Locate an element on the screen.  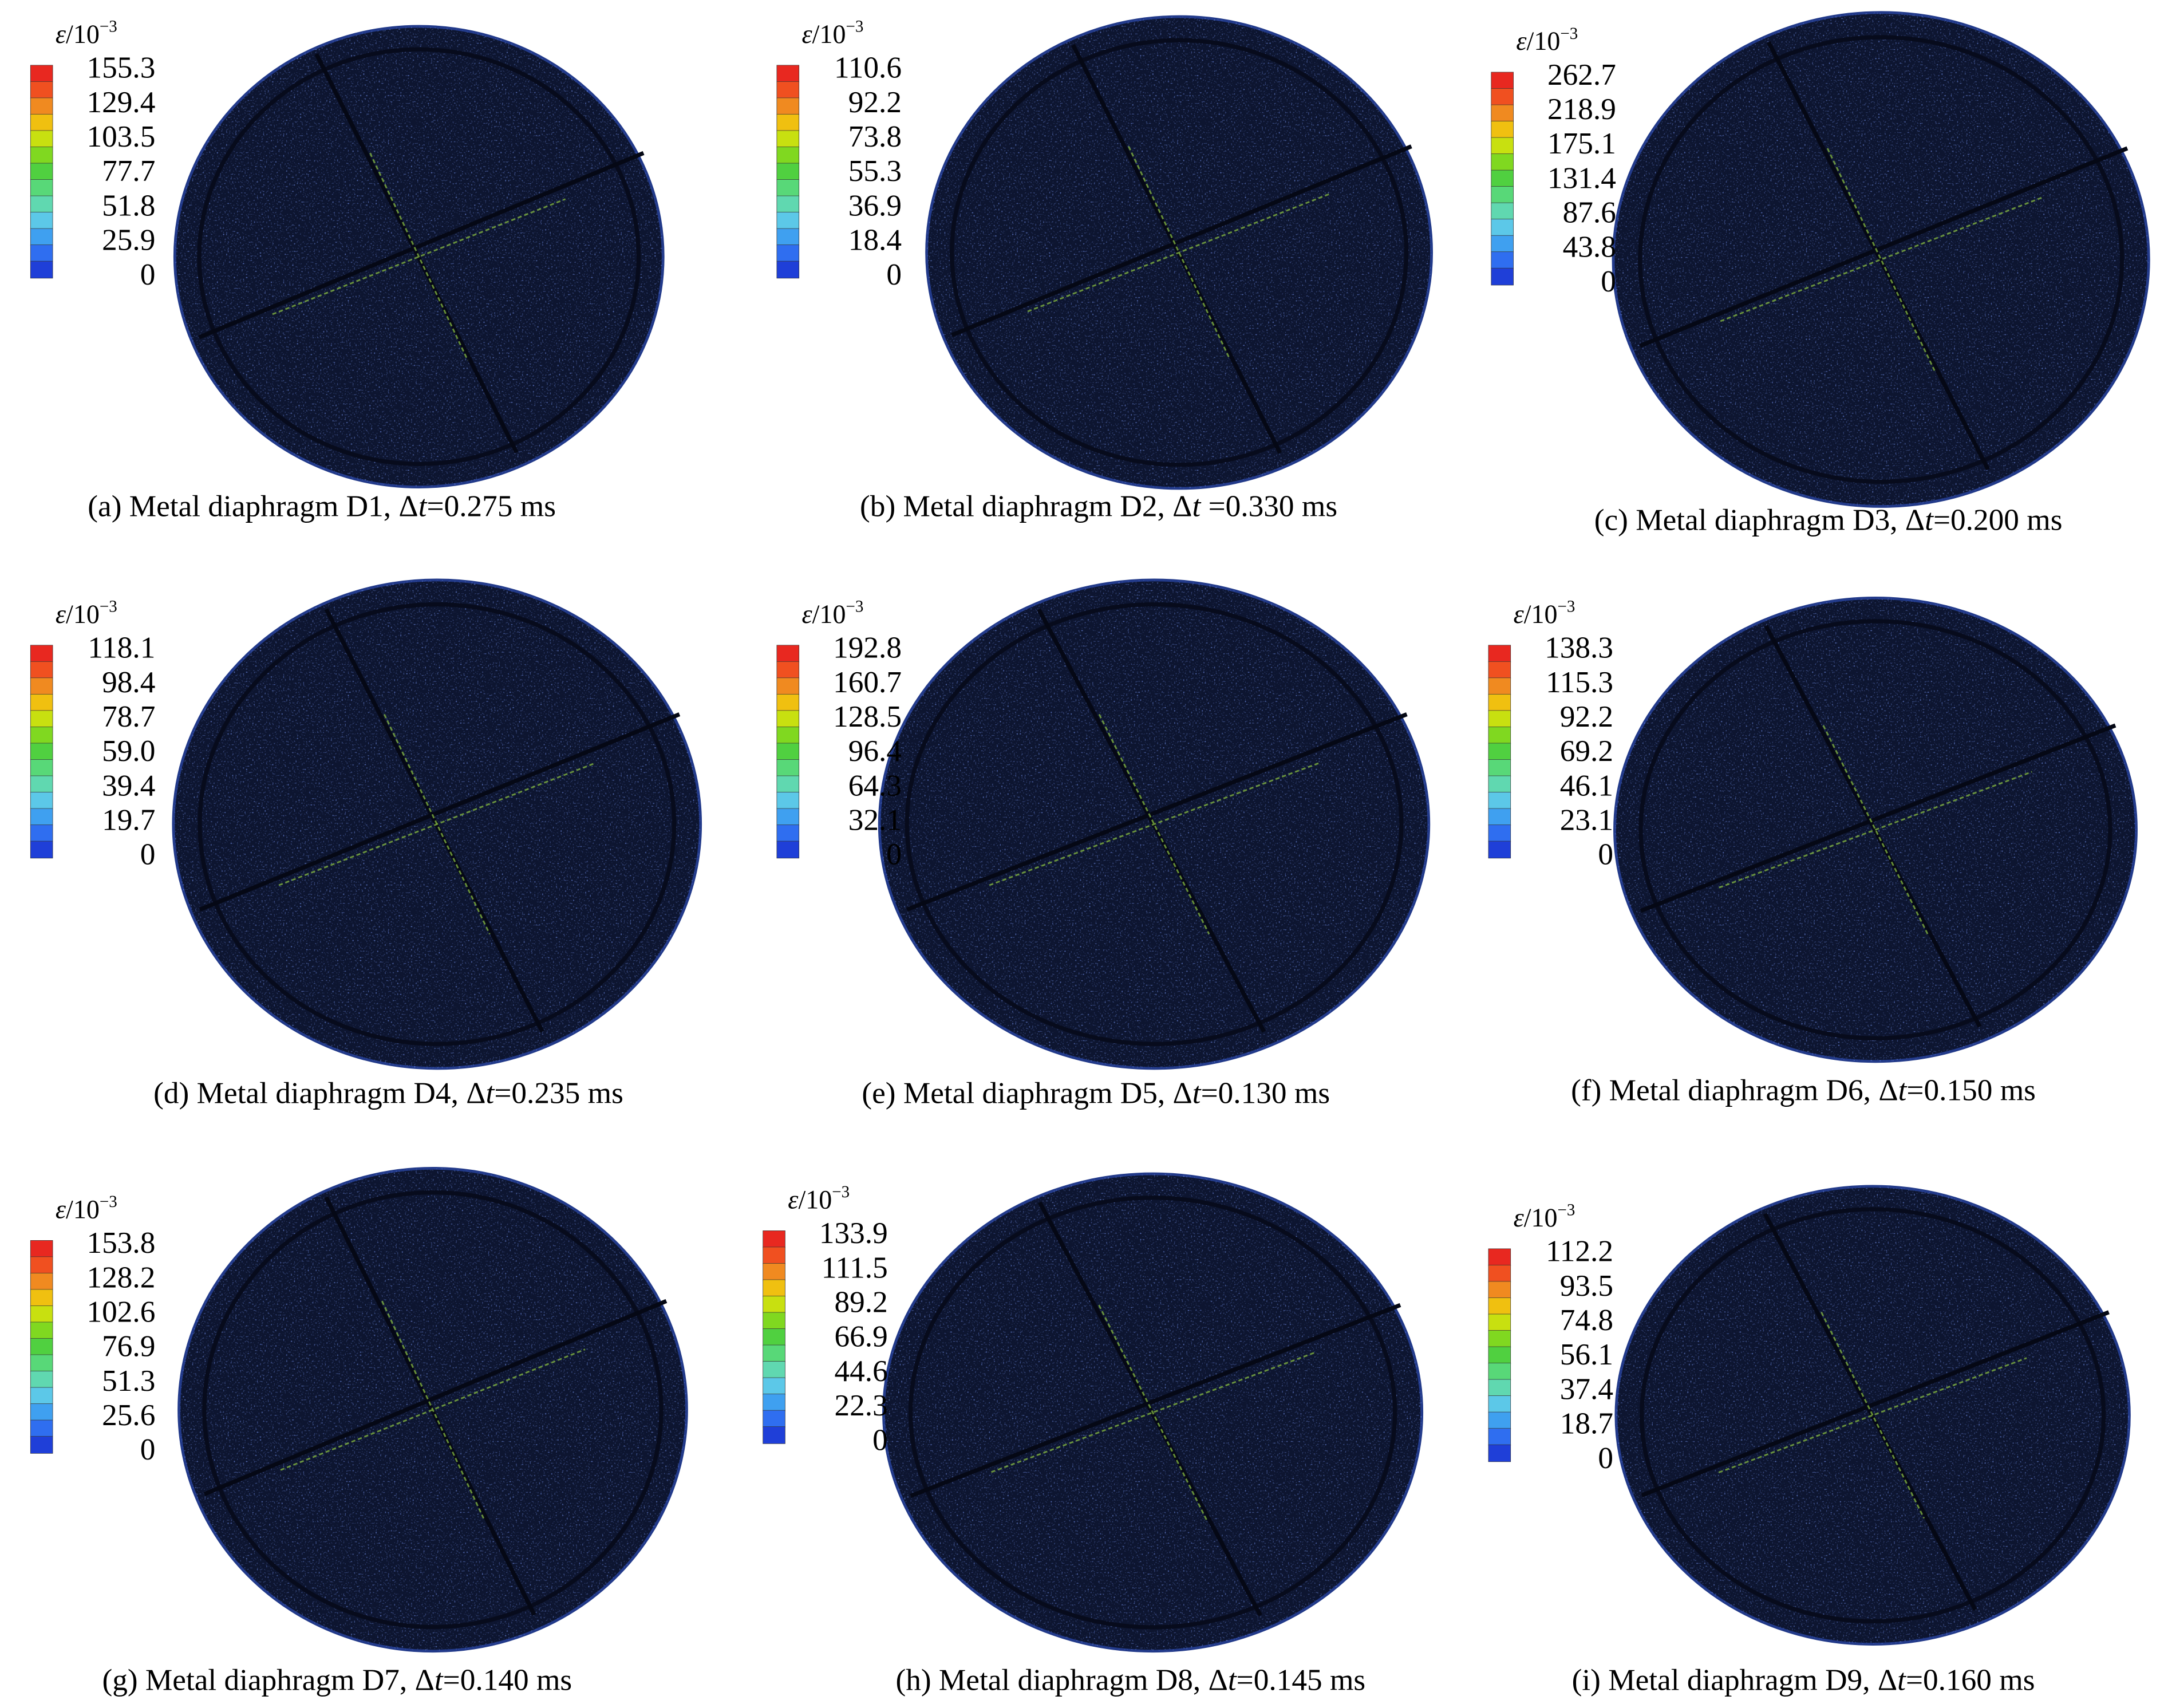
legend-tick-label: 192.8 is located at coordinates (867, 648).